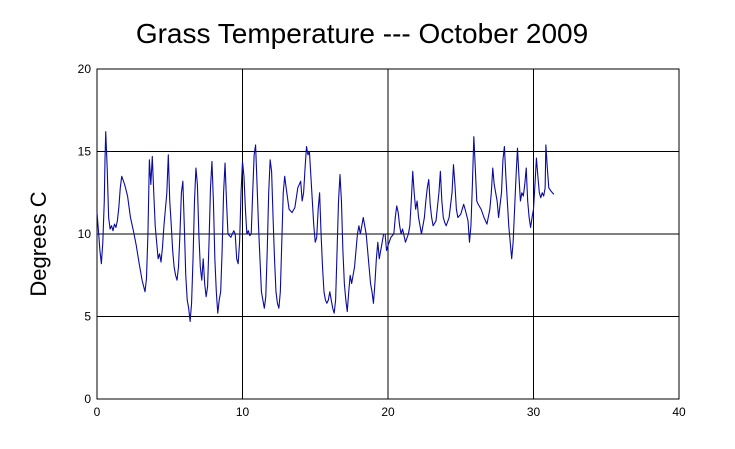 The width and height of the screenshot is (735, 449). I want to click on chart-title: Grass Temperature --- October 2009, so click(362, 33).